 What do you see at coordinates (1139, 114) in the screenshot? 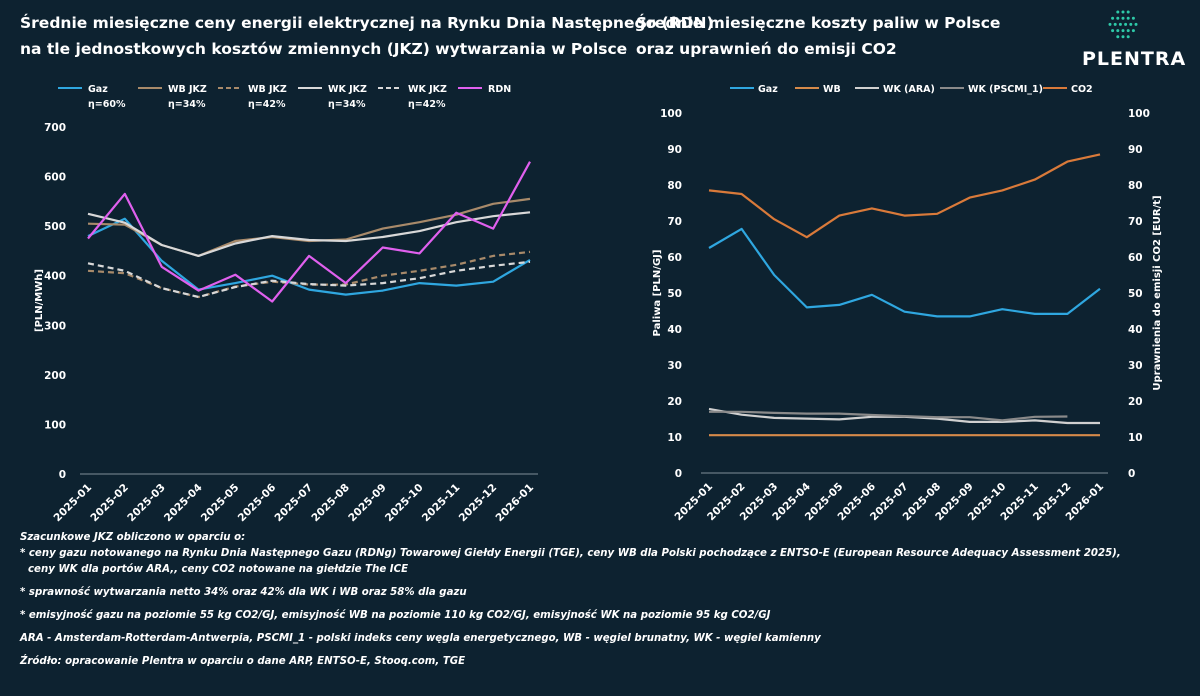
I see `y2-tick-label: 100` at bounding box center [1139, 114].